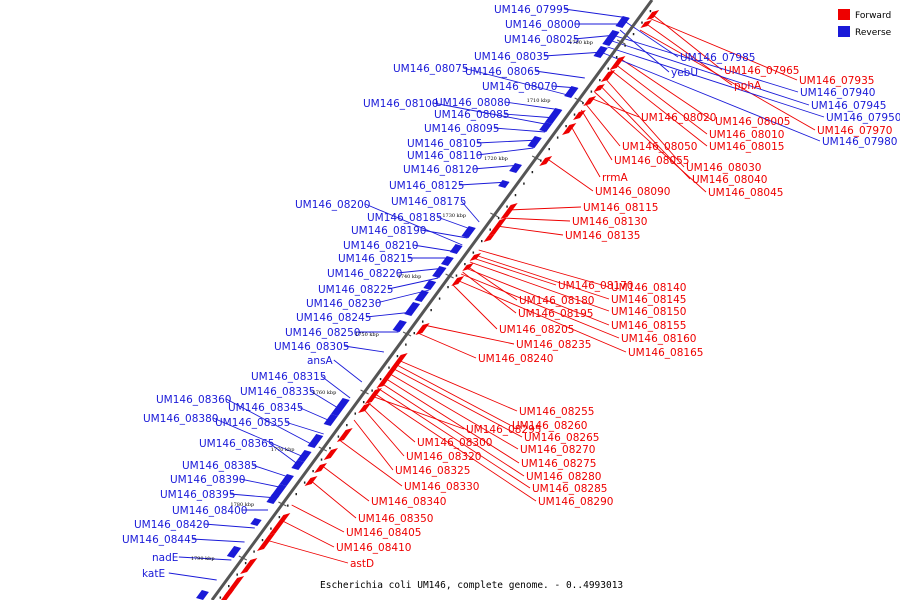 The image size is (900, 600). I want to click on forward-gene-label: UM146_08050, so click(659, 147).